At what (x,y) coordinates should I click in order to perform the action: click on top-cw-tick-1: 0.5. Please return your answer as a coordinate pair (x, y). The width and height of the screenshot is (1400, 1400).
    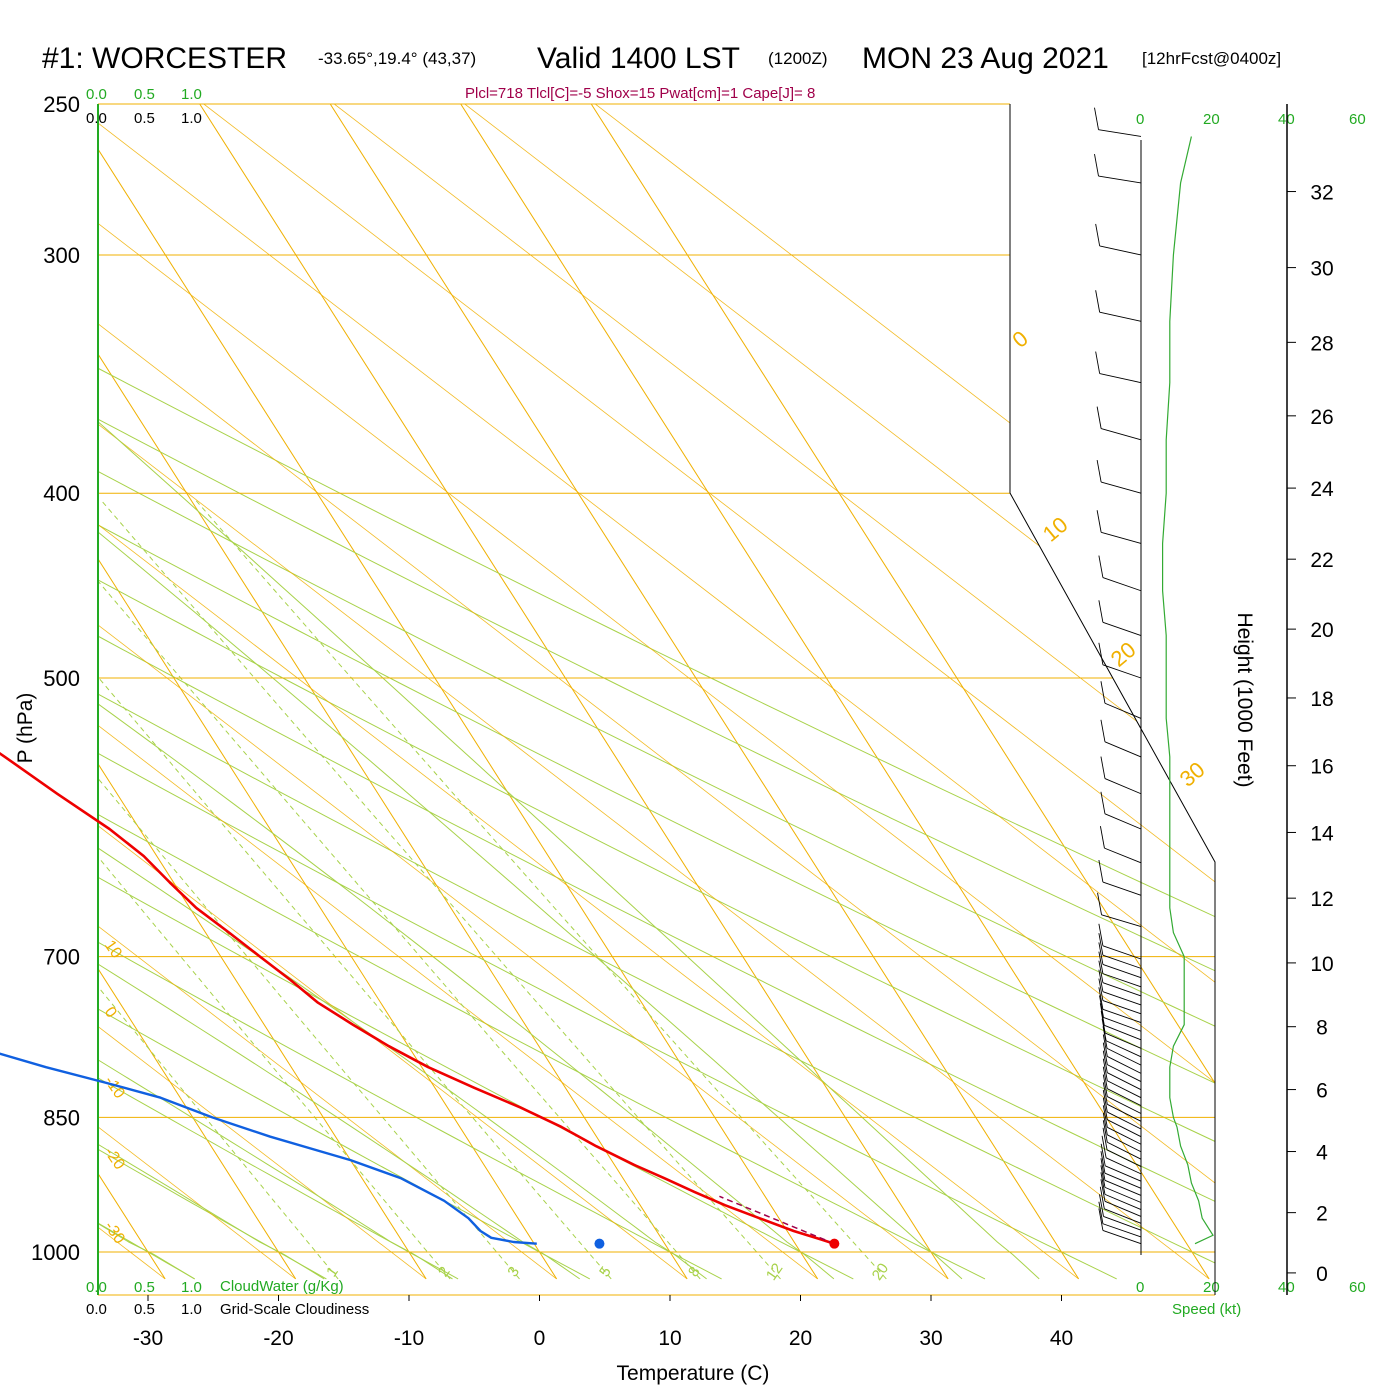
    Looking at the image, I should click on (144, 94).